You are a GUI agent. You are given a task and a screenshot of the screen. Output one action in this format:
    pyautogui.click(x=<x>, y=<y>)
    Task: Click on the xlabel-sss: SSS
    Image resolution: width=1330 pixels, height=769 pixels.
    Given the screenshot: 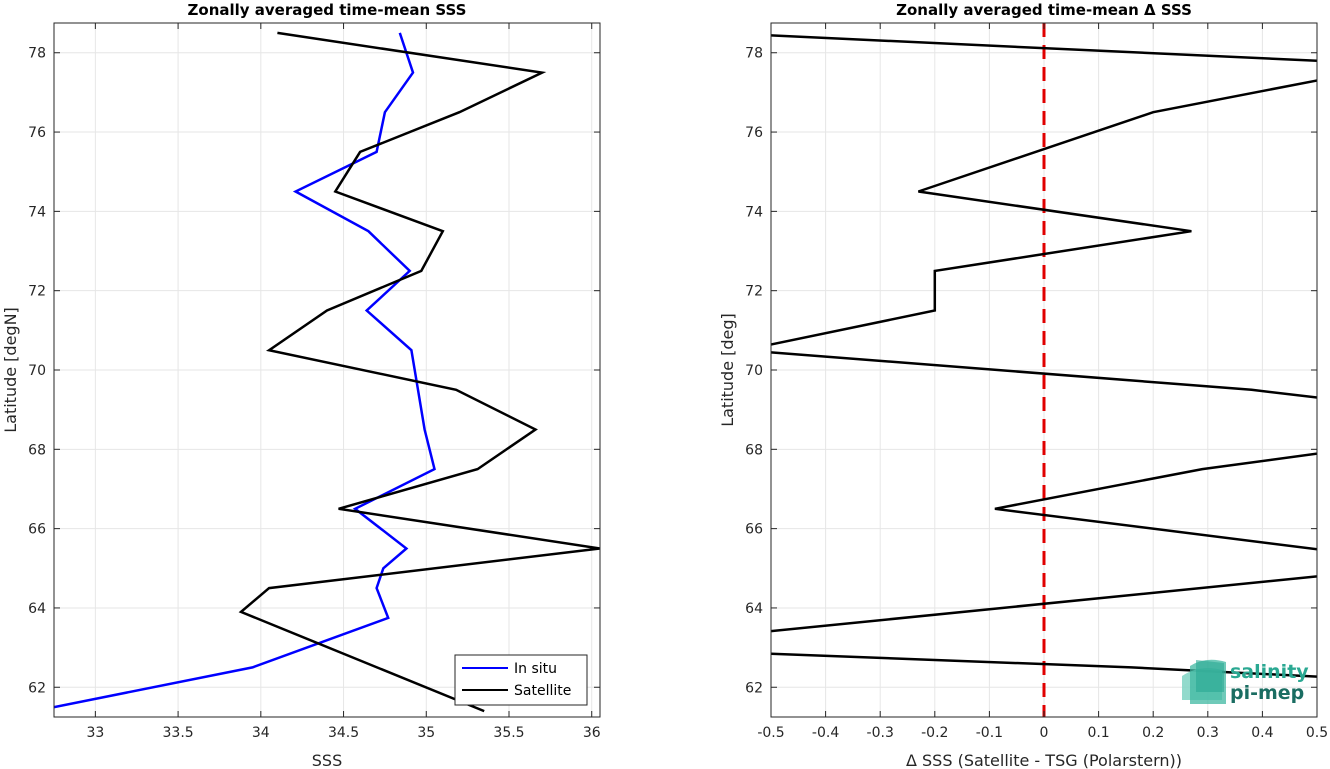 What is the action you would take?
    pyautogui.click(x=327, y=760)
    